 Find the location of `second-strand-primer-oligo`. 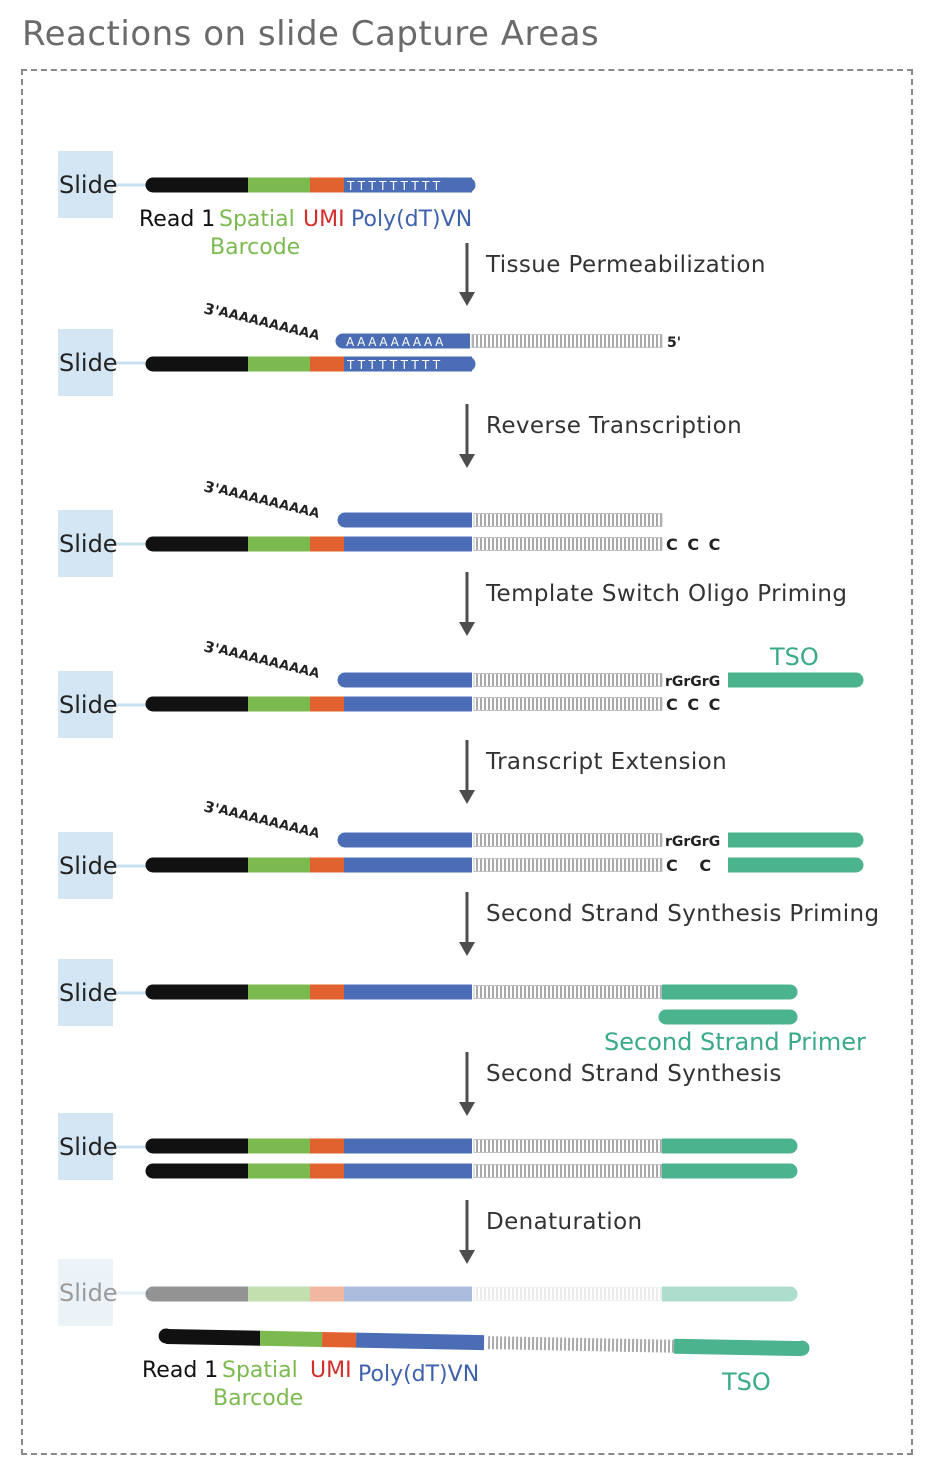

second-strand-primer-oligo is located at coordinates (728, 1017).